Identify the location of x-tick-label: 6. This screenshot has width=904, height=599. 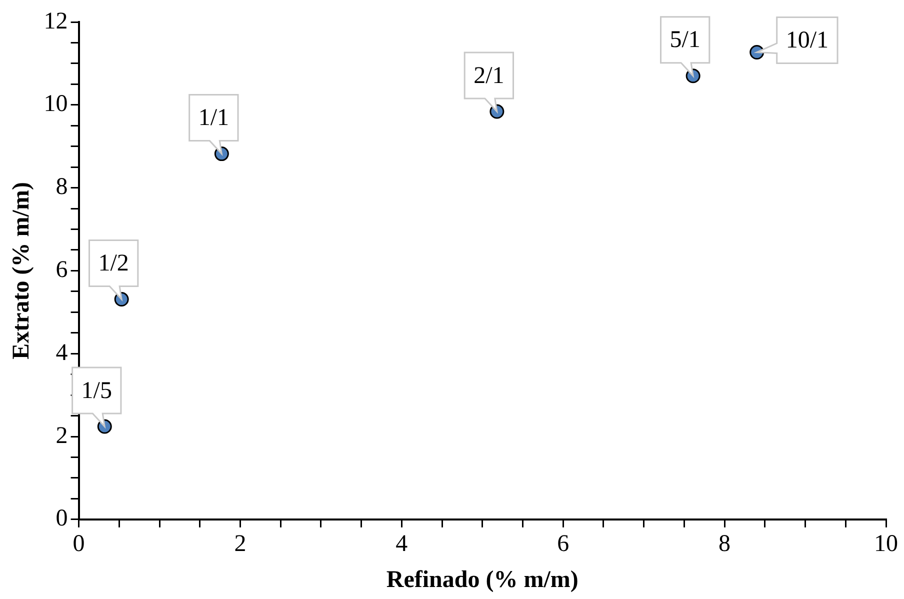
(563, 544).